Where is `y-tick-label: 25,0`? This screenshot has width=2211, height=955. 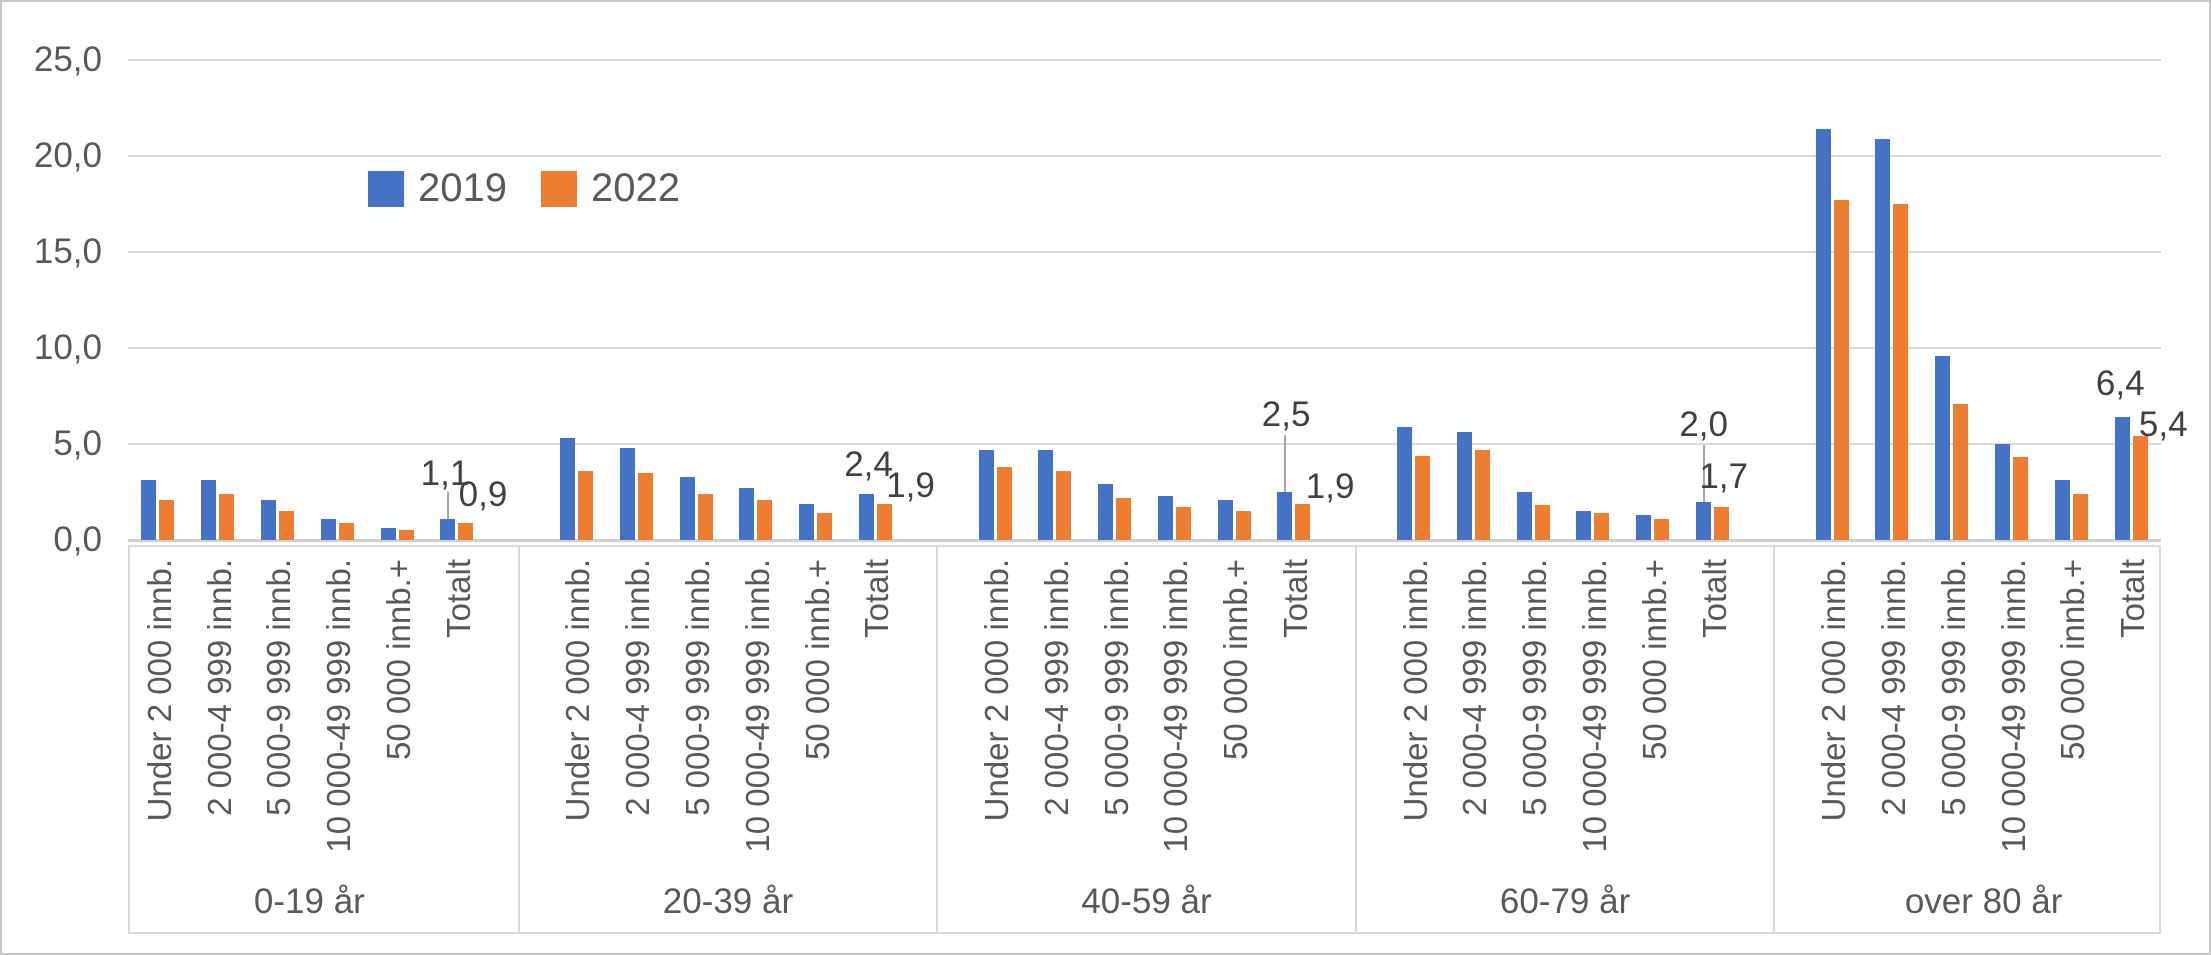 y-tick-label: 25,0 is located at coordinates (67, 59).